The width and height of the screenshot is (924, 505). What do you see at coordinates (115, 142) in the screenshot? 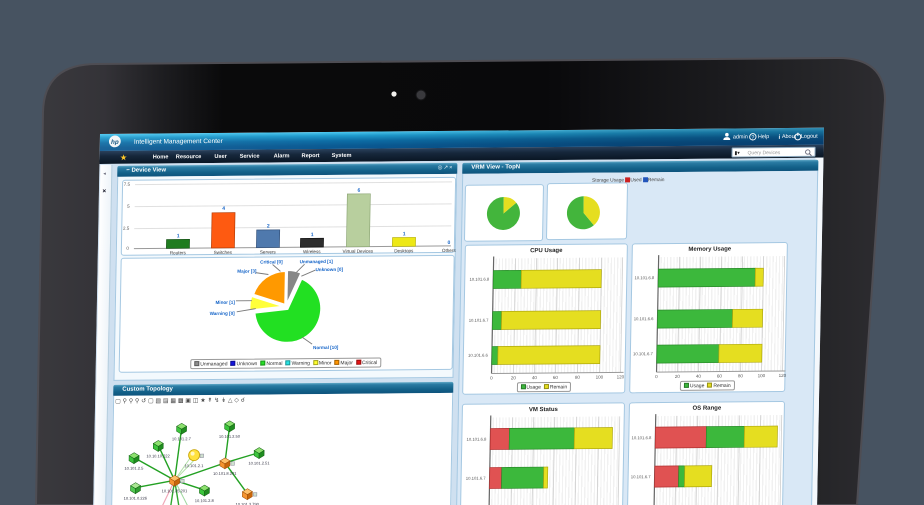
I see `svg-text: hp` at bounding box center [115, 142].